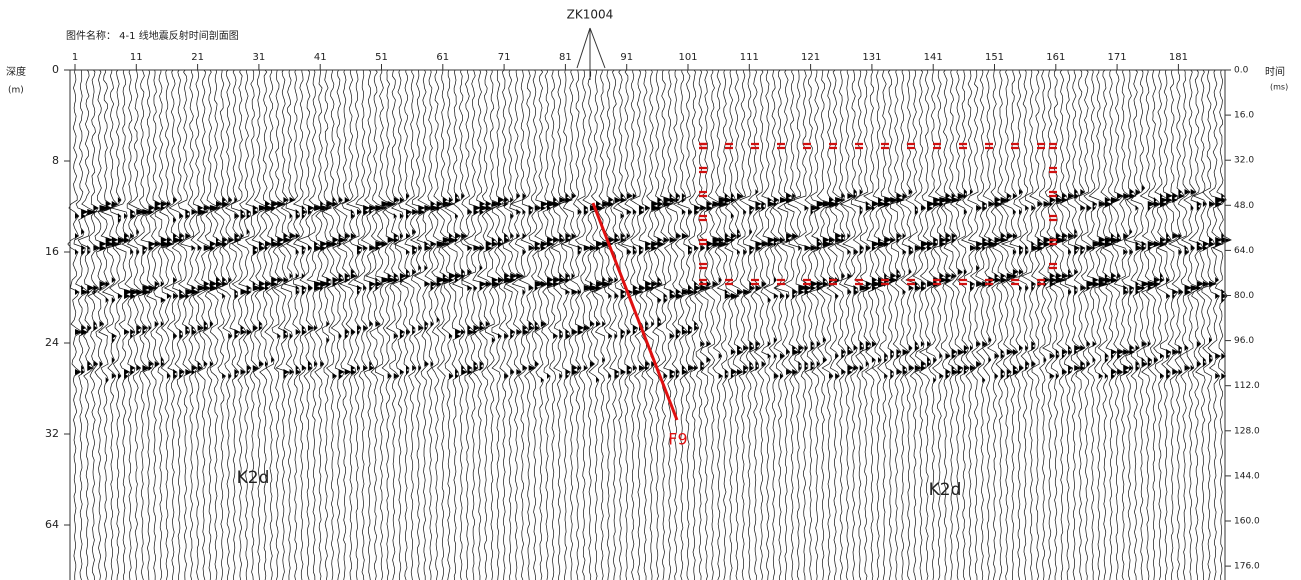 This screenshot has height=580, width=1301. I want to click on right-axis-title: 时间, so click(1275, 71).